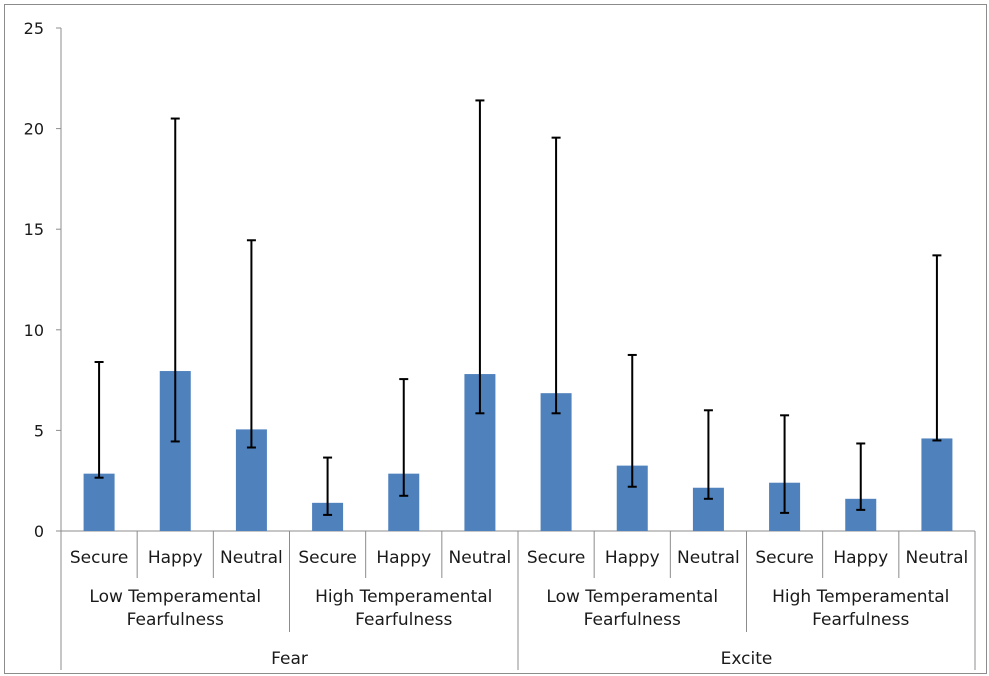  Describe the element at coordinates (34, 129) in the screenshot. I see `y-tick-label: 20` at that location.